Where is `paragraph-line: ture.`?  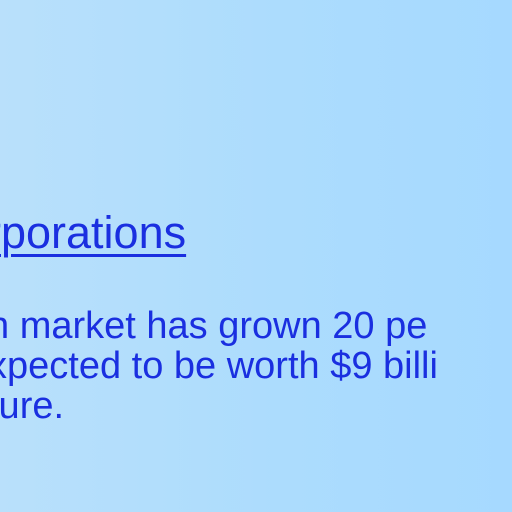 paragraph-line: ture. is located at coordinates (32, 405).